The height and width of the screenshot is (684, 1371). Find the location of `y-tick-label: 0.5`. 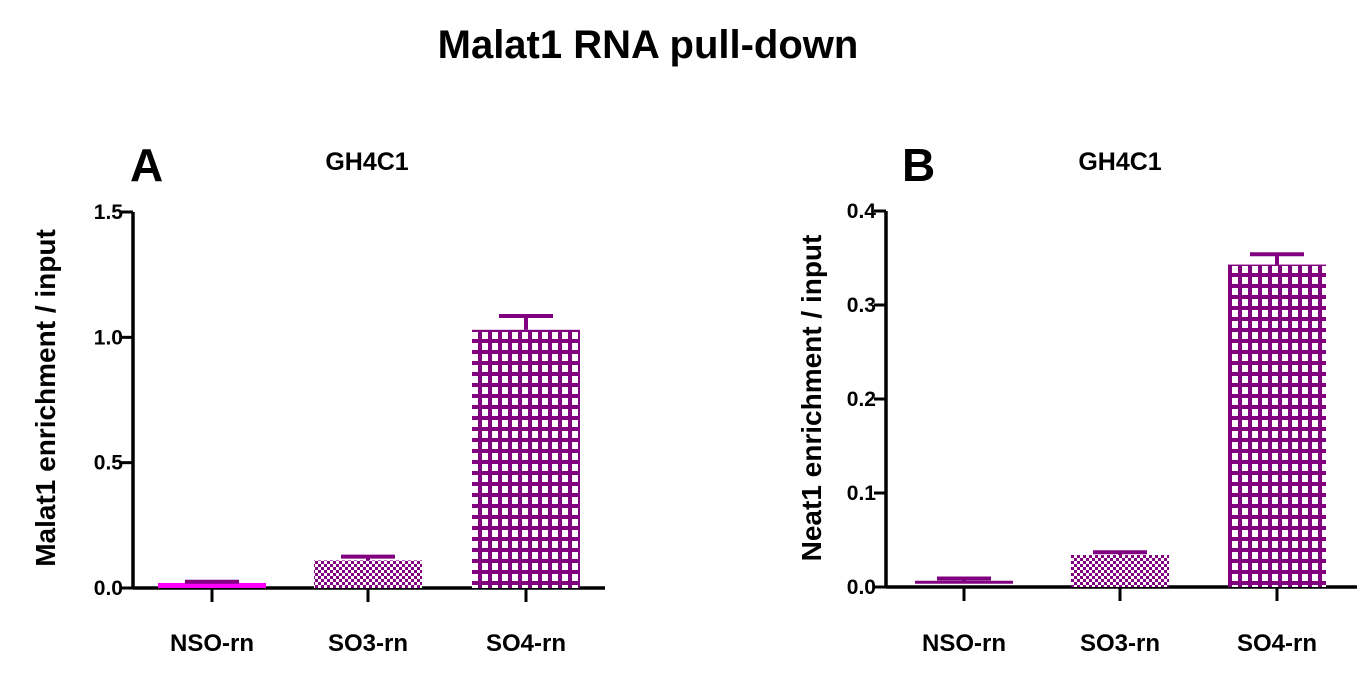

y-tick-label: 0.5 is located at coordinates (109, 463).